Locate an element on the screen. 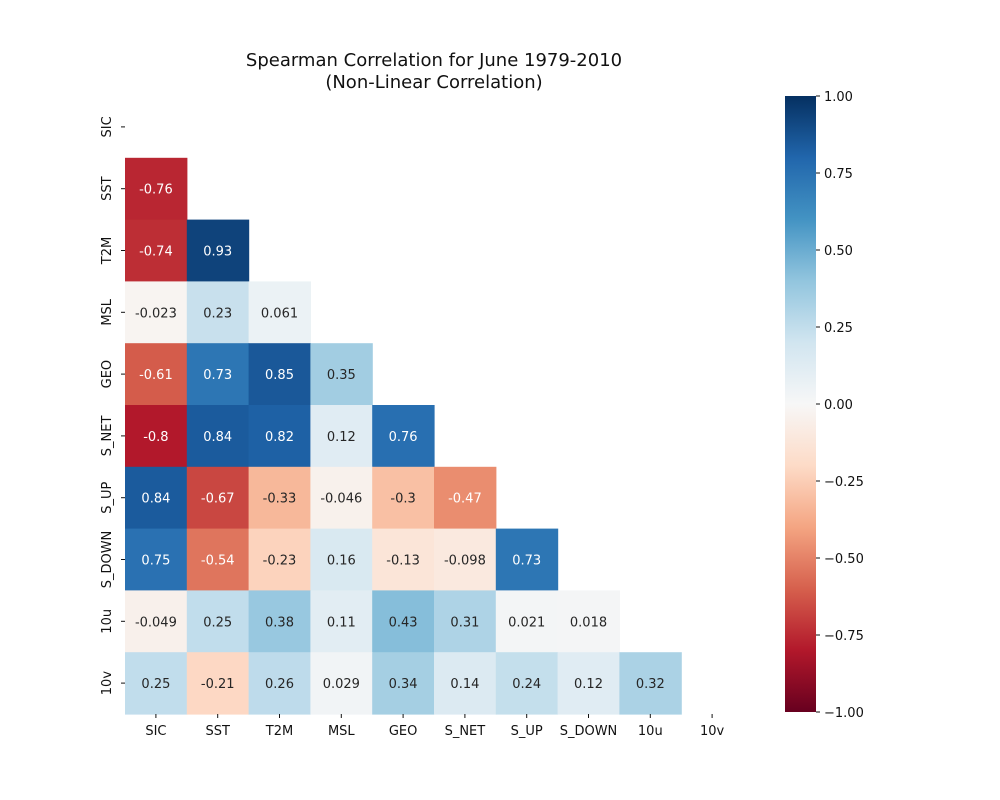 The height and width of the screenshot is (800, 1000). cell-label-10v-S_DOWN: 0.12 is located at coordinates (588, 684).